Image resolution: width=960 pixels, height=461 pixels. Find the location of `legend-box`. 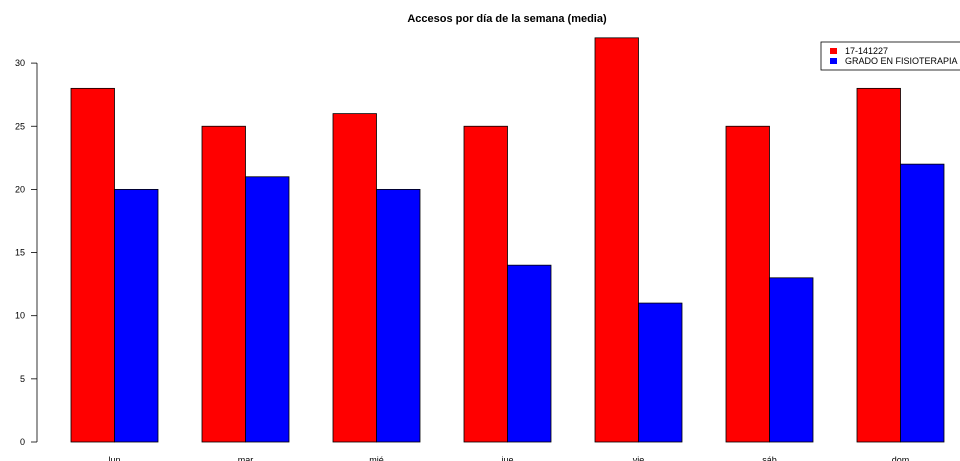

legend-box is located at coordinates (890, 56).